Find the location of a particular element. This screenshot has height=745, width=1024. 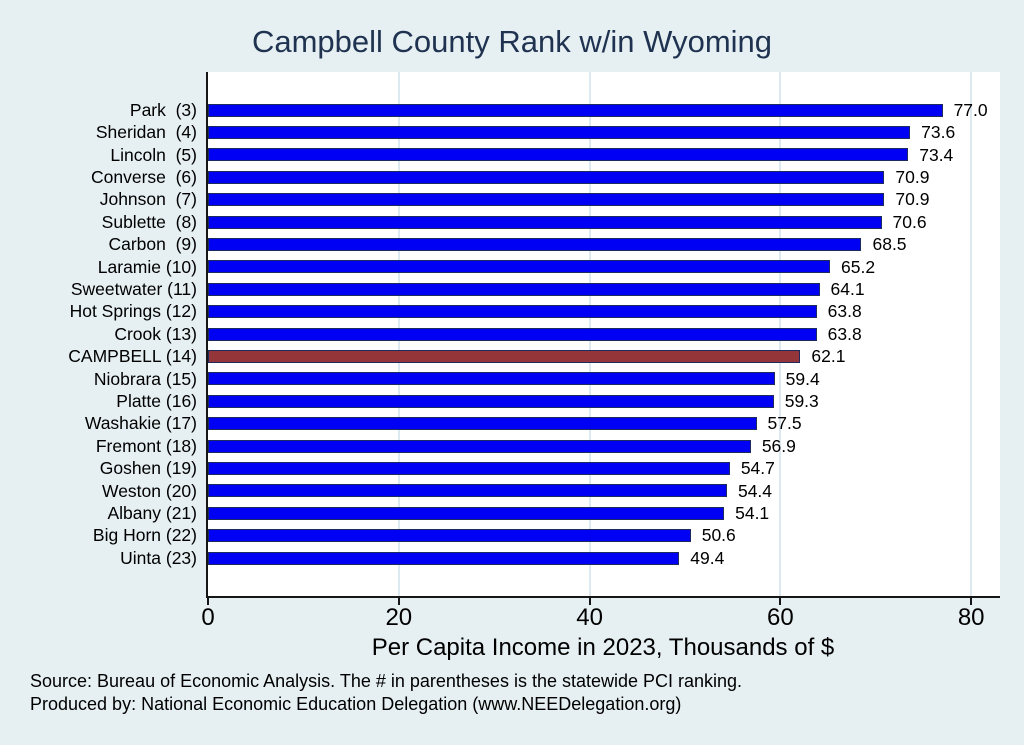

bar-highlight-campbell is located at coordinates (504, 356).